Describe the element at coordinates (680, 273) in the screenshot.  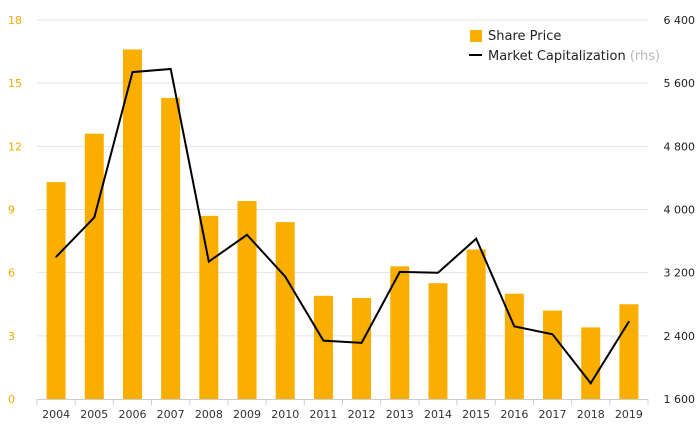
I see `y-right-tick-label: 3 200` at that location.